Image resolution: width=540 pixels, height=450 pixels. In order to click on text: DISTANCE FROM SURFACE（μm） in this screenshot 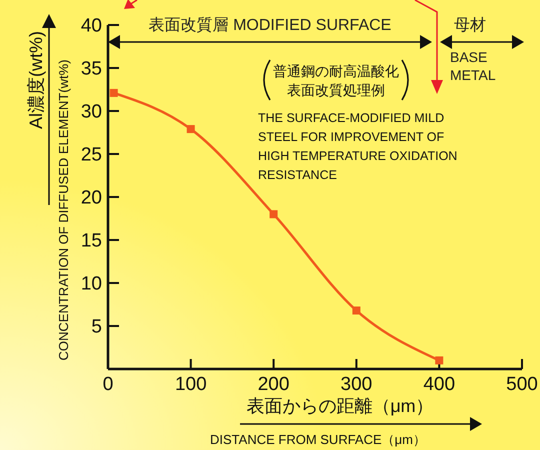, I will do `click(318, 439)`.